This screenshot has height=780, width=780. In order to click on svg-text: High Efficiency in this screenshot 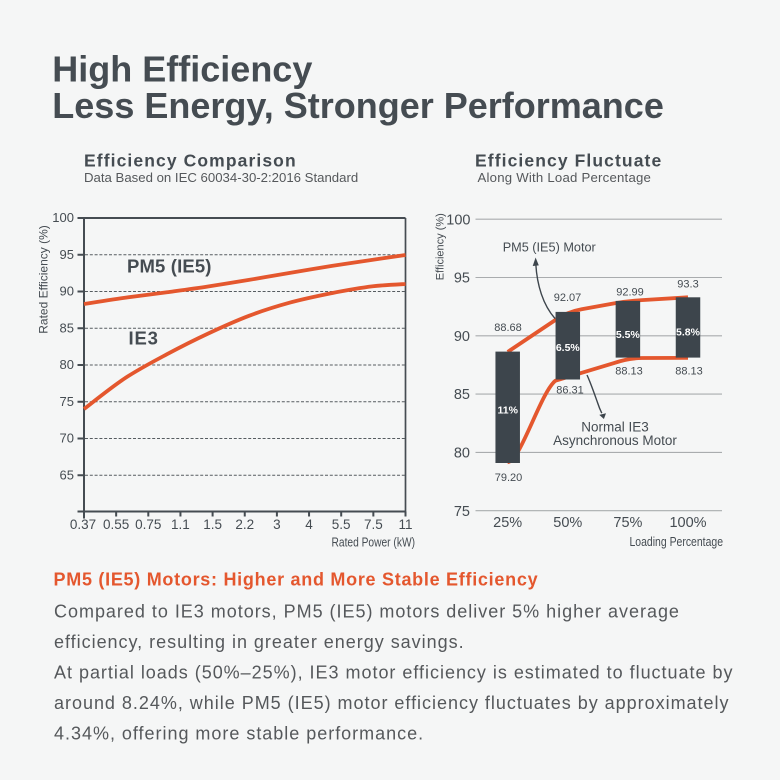, I will do `click(182, 68)`.